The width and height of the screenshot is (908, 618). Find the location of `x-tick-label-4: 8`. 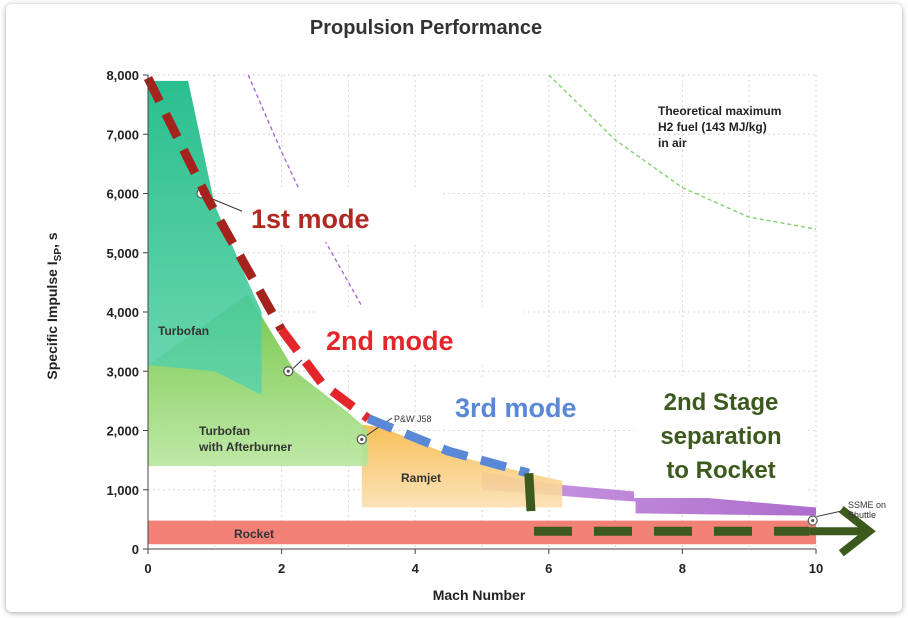

x-tick-label-4: 8 is located at coordinates (682, 568).